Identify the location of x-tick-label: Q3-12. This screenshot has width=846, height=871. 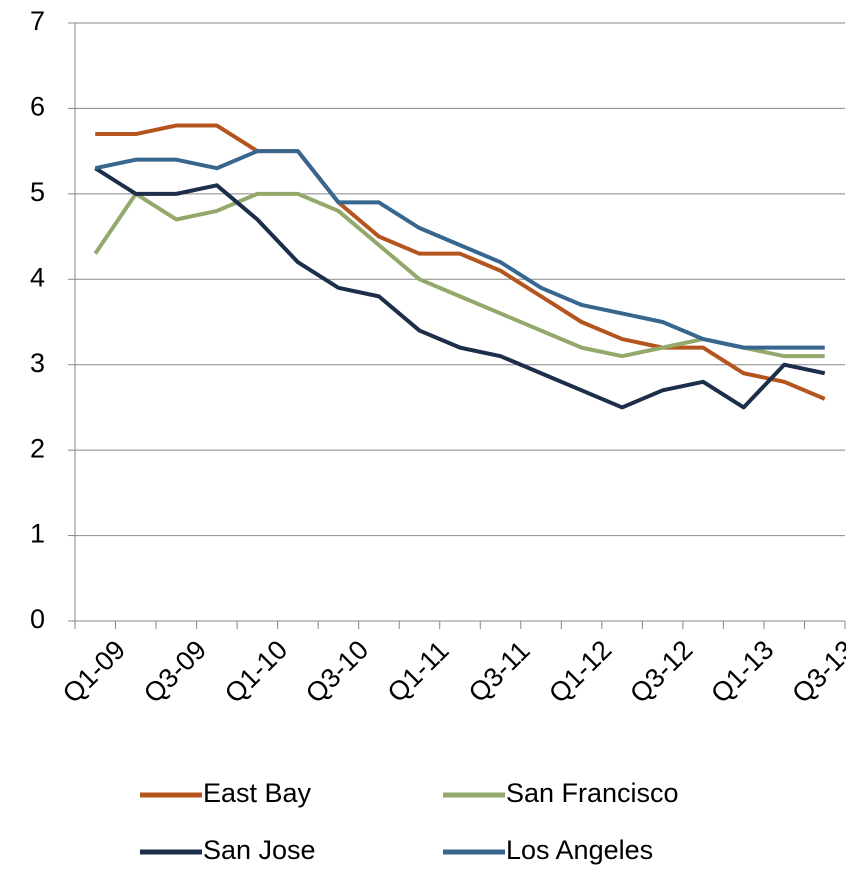
(661, 672).